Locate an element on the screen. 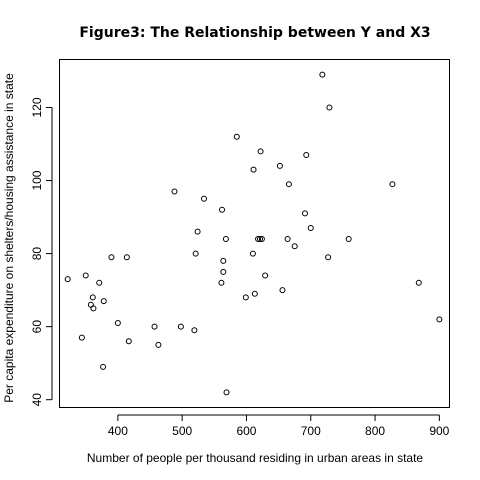 Image resolution: width=480 pixels, height=480 pixels. y-axis: 40 60 80 100 120 is located at coordinates (41, 252).